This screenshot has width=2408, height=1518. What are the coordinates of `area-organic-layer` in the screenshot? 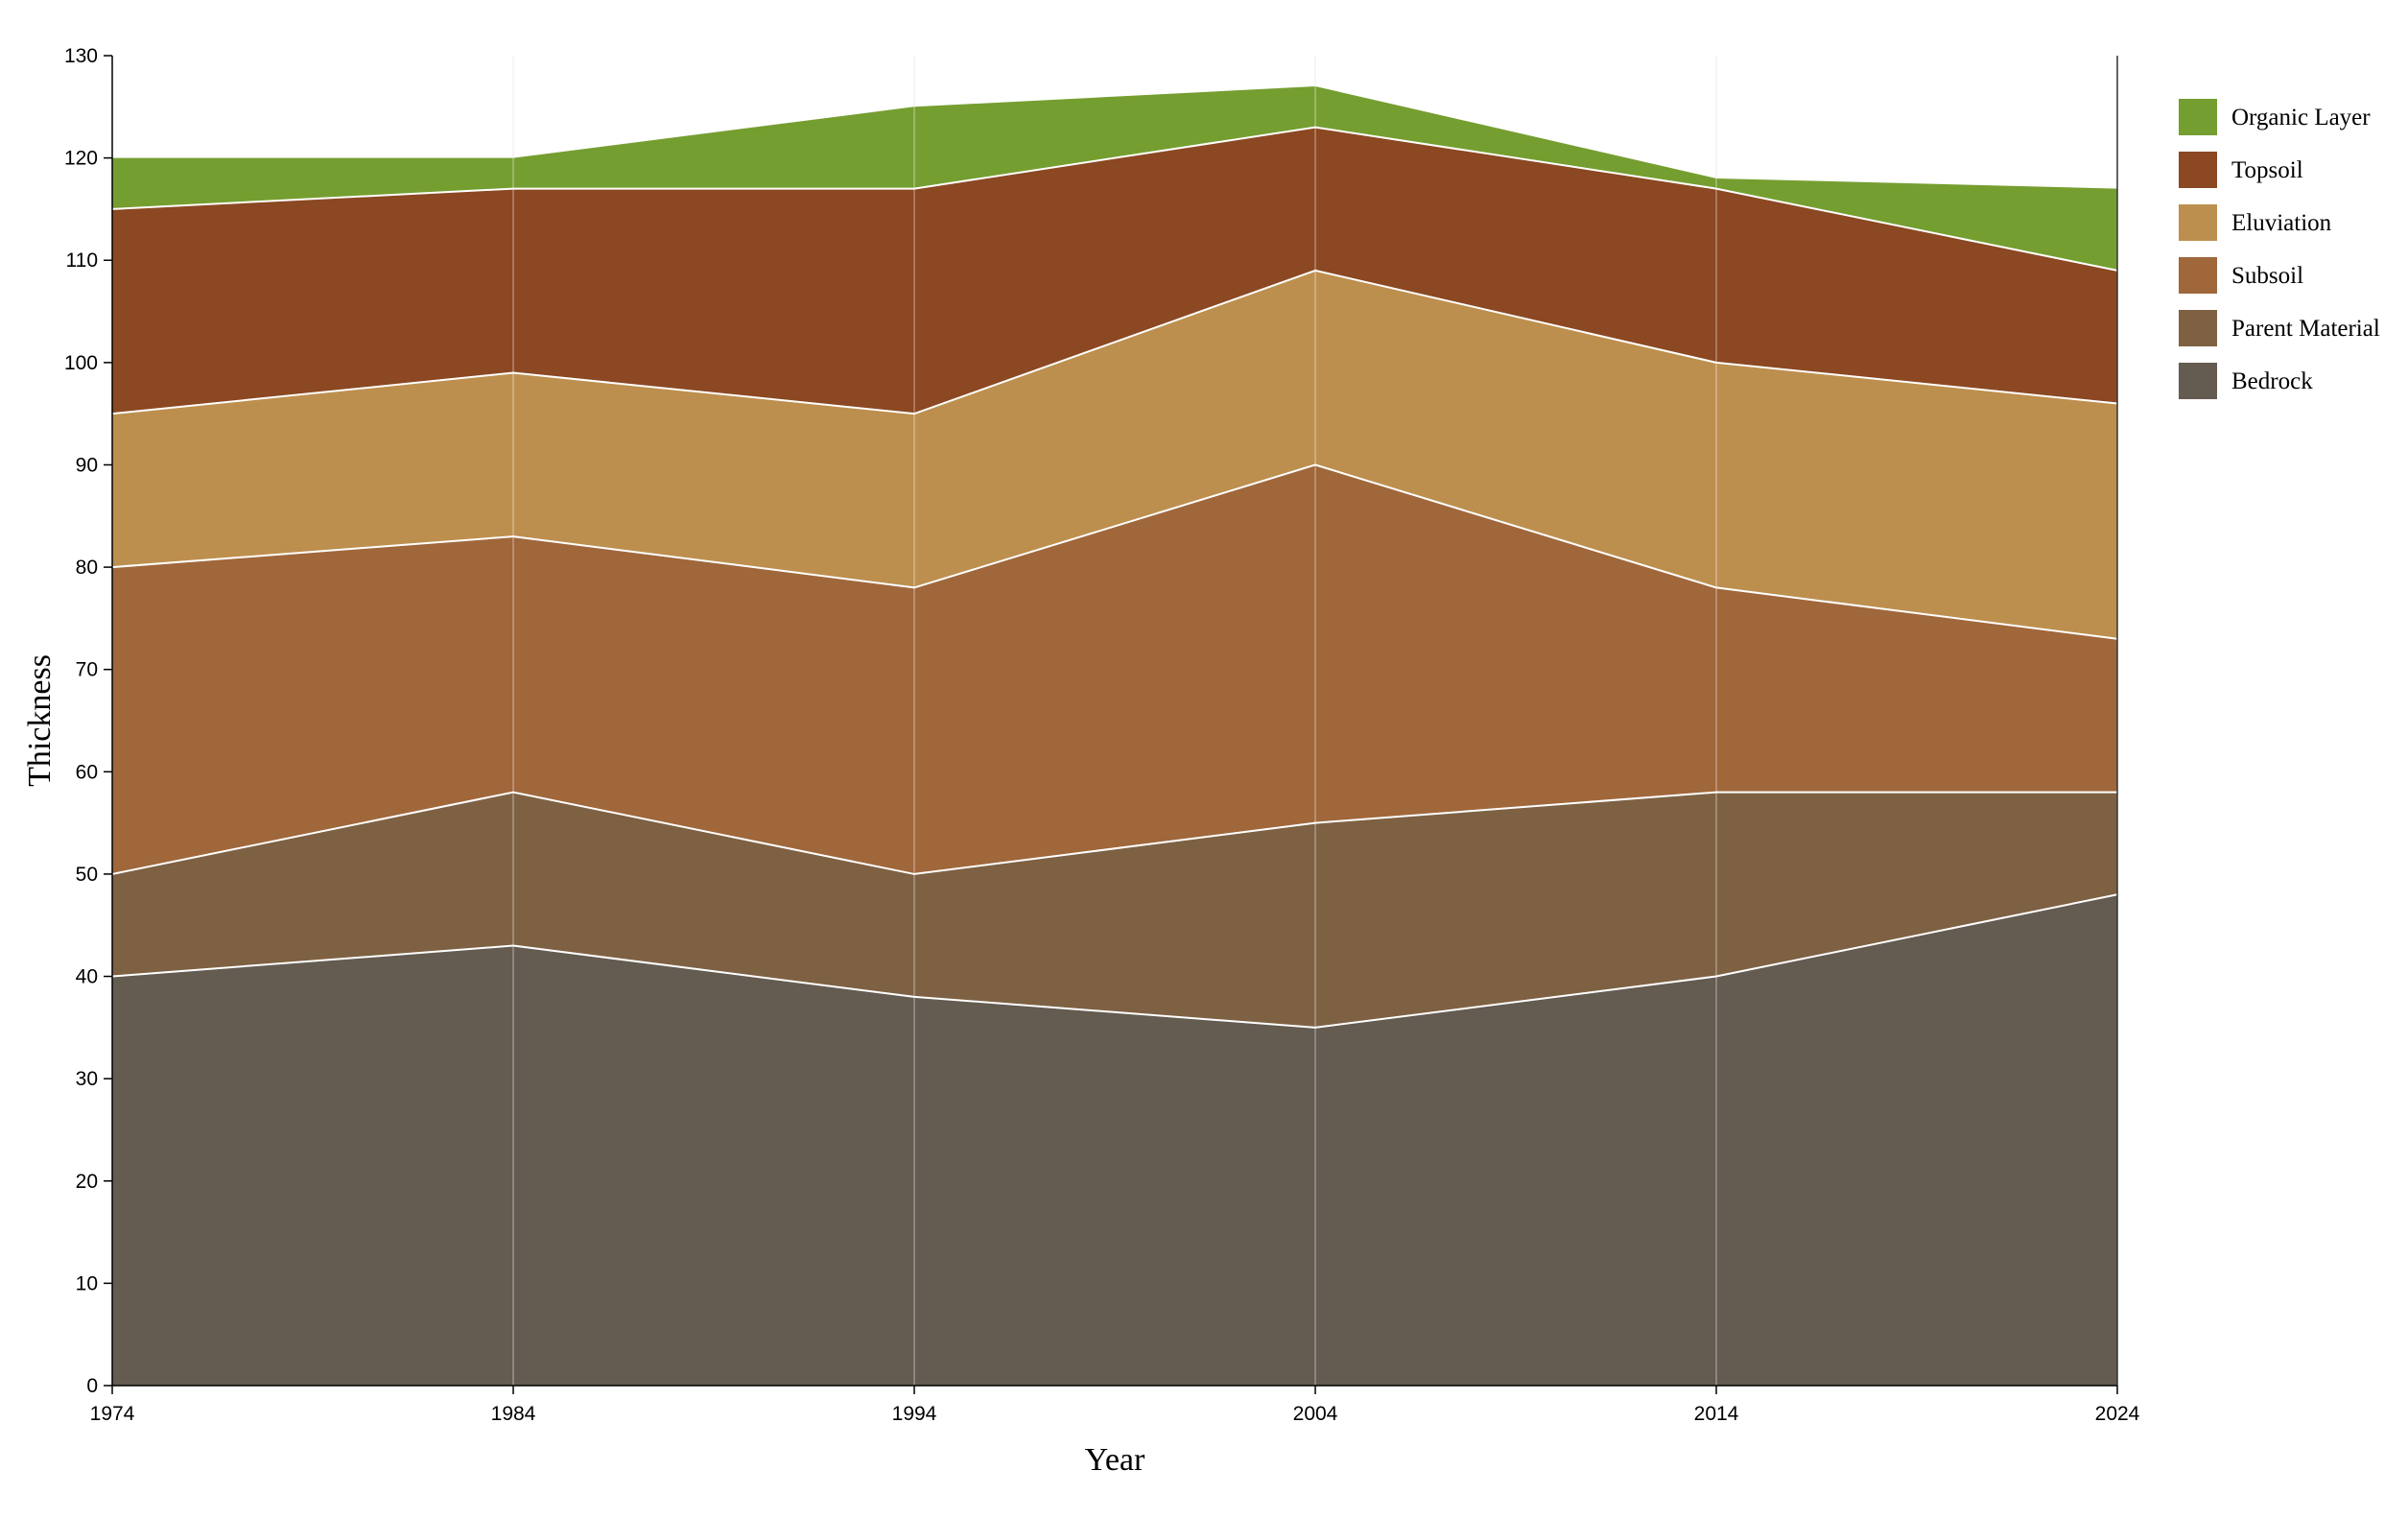 It's located at (1114, 178).